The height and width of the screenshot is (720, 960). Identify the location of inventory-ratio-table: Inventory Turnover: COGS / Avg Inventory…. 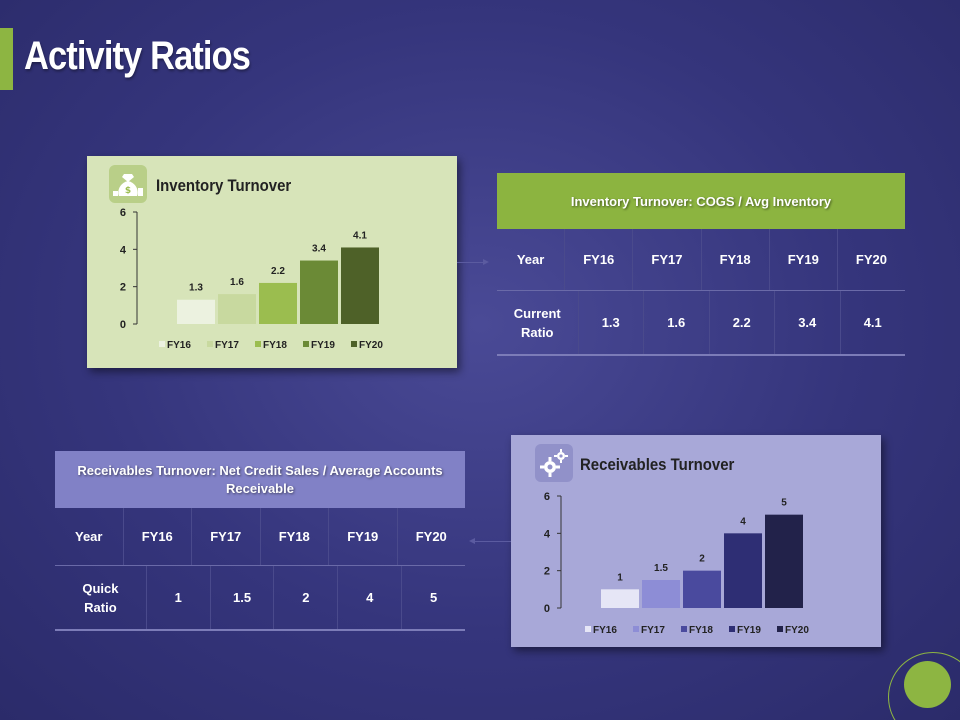
(701, 264).